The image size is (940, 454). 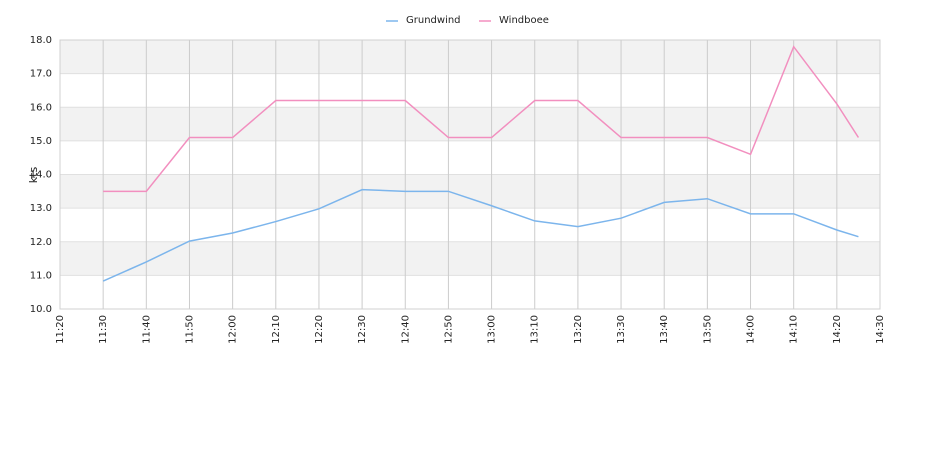 I want to click on y-tick-label: 10.0, so click(x=41, y=309).